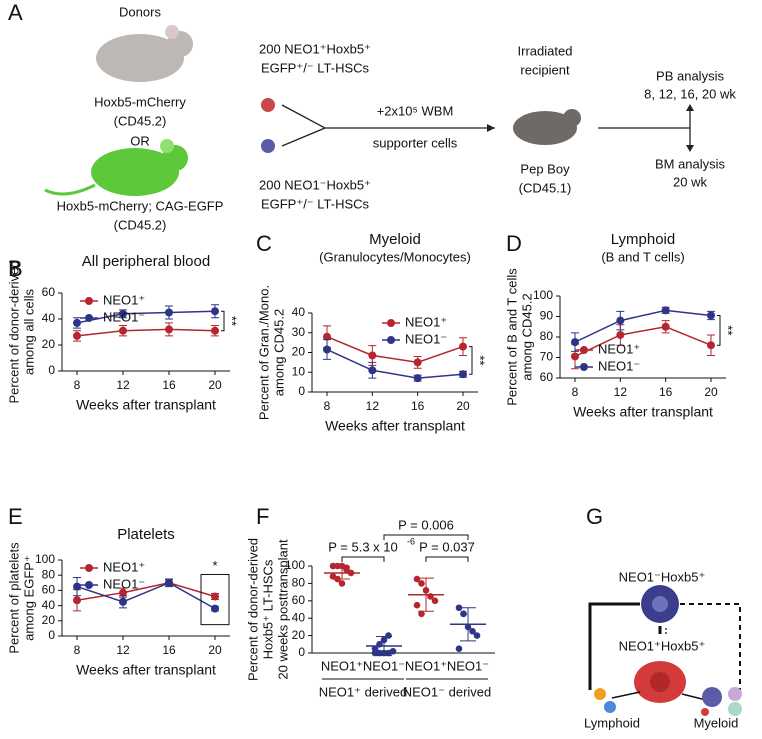 The height and width of the screenshot is (739, 762). What do you see at coordinates (395, 256) in the screenshot?
I see `chart-title: (Granulocytes/Monocytes)` at bounding box center [395, 256].